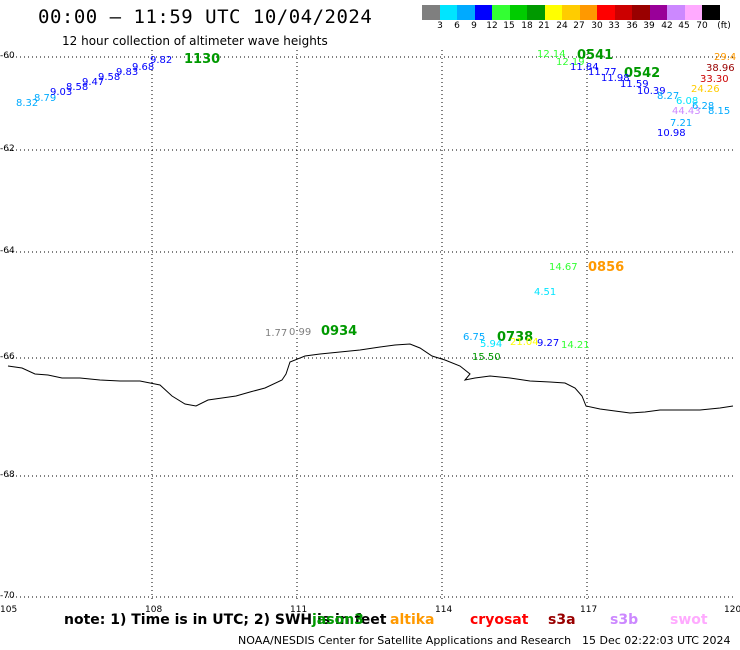 The height and width of the screenshot is (650, 740). I want to click on wave-height-label: 0542, so click(642, 73).